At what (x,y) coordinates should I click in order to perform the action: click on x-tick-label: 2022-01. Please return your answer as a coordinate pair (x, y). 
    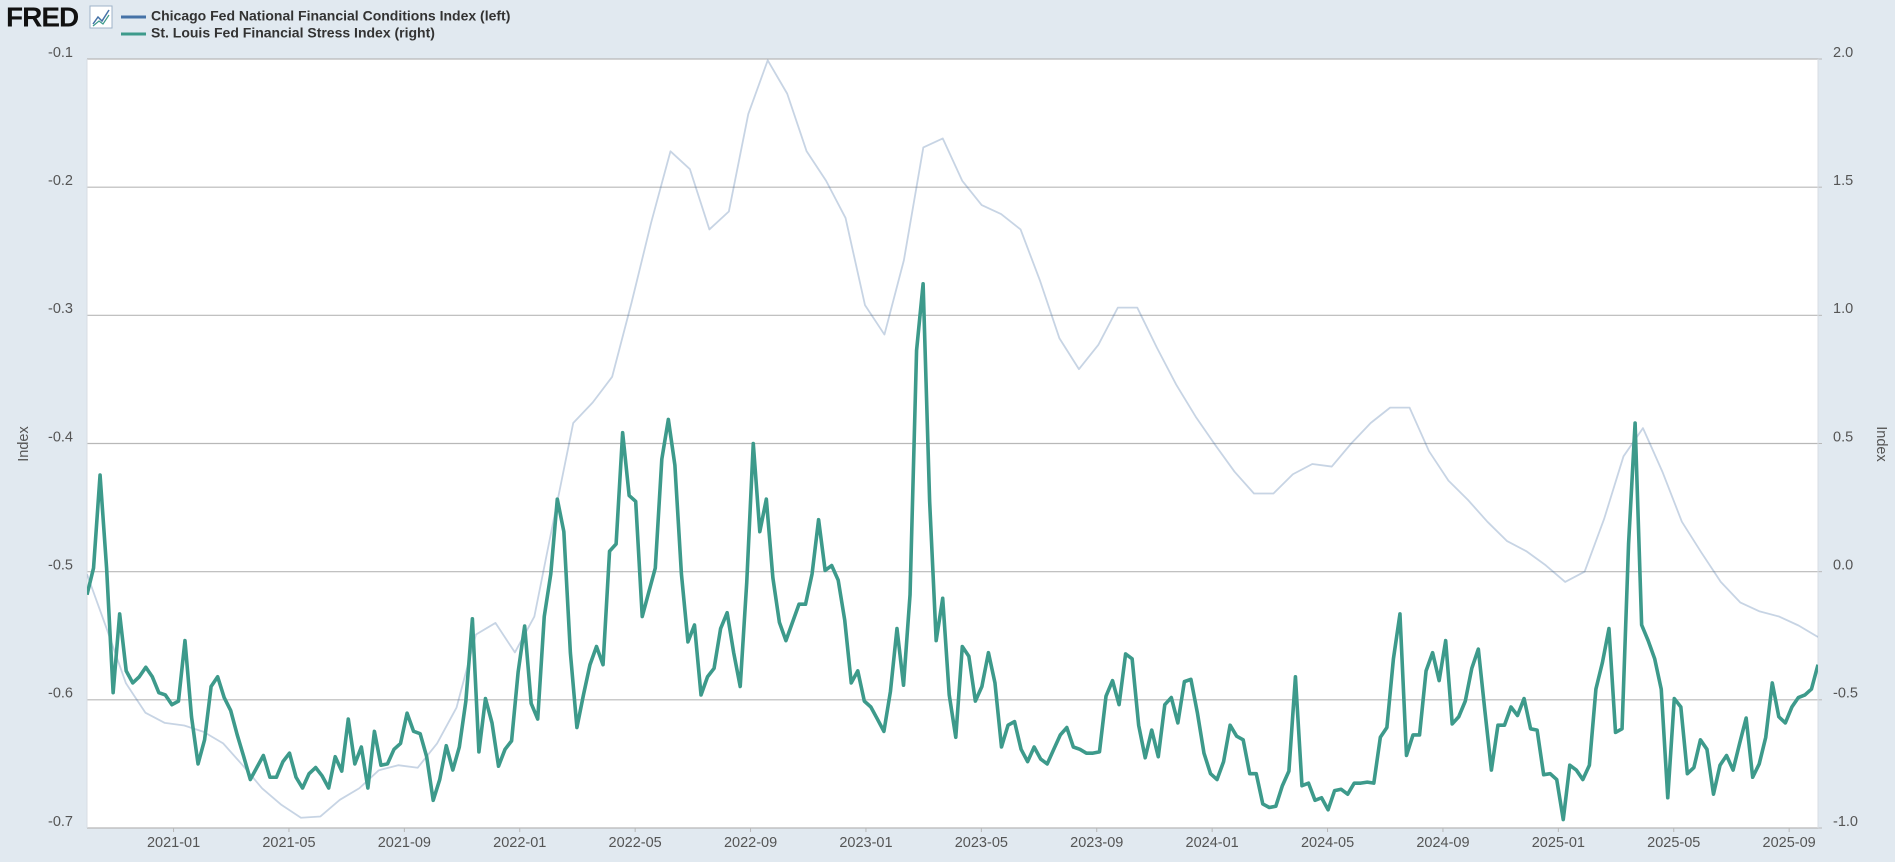
    Looking at the image, I should click on (519, 843).